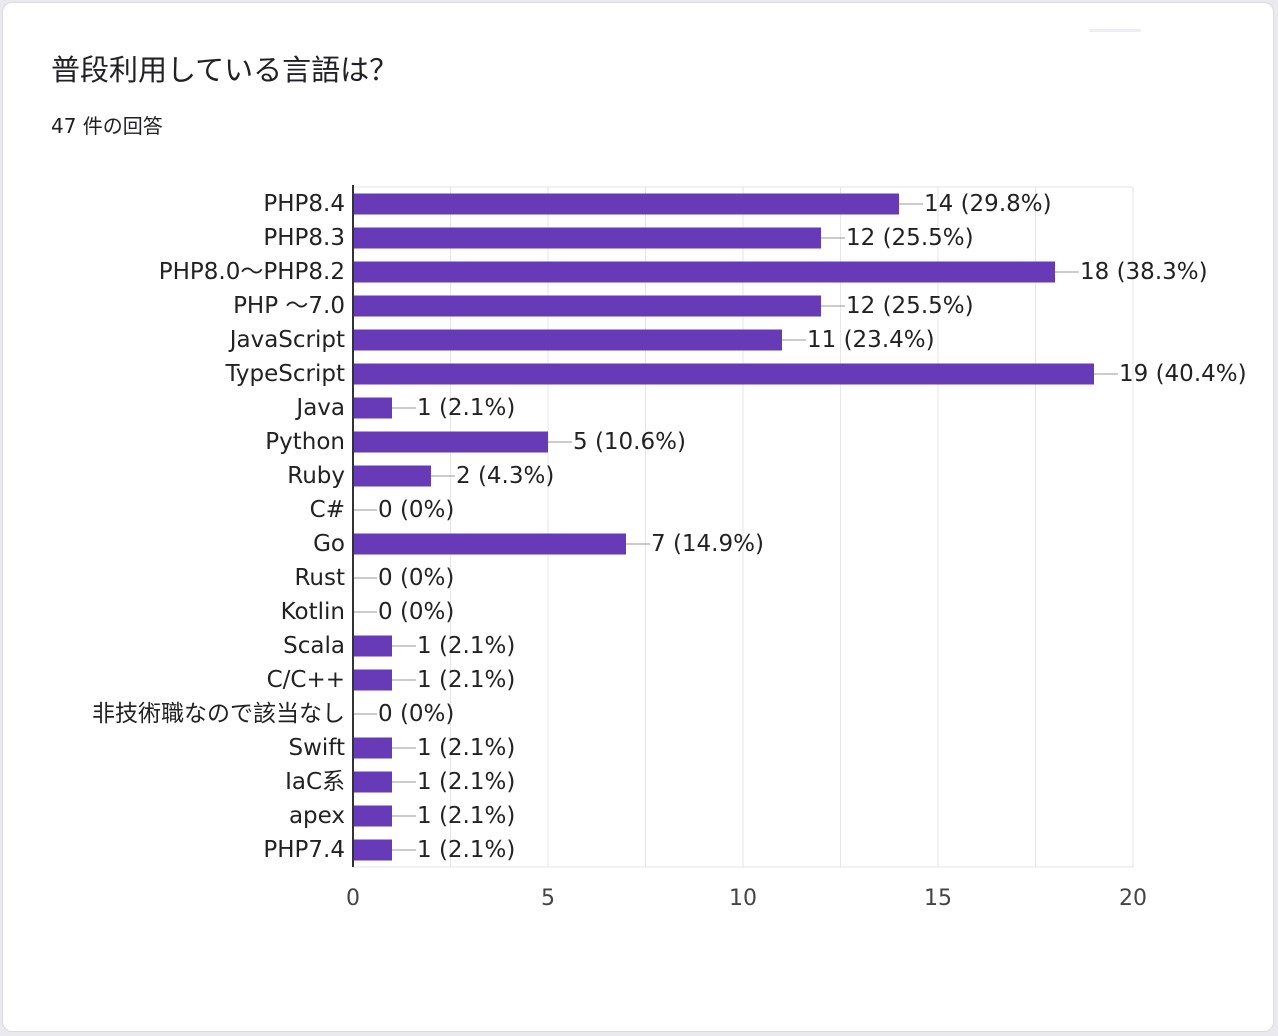 The width and height of the screenshot is (1278, 1036). Describe the element at coordinates (289, 306) in the screenshot. I see `category-label: PHP ～7.0` at that location.